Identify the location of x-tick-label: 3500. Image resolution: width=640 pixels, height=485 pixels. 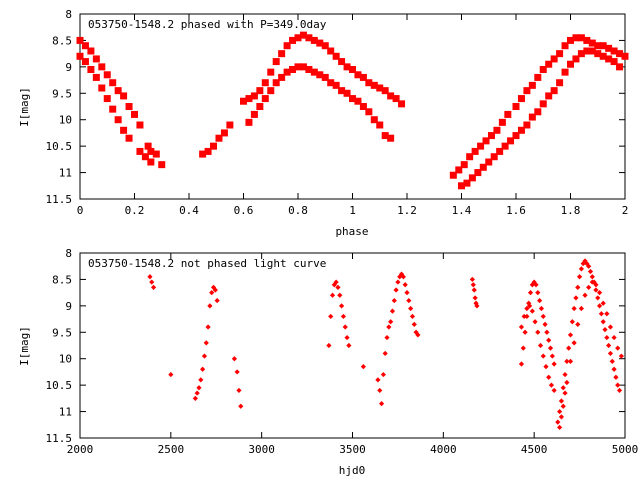
(352, 449).